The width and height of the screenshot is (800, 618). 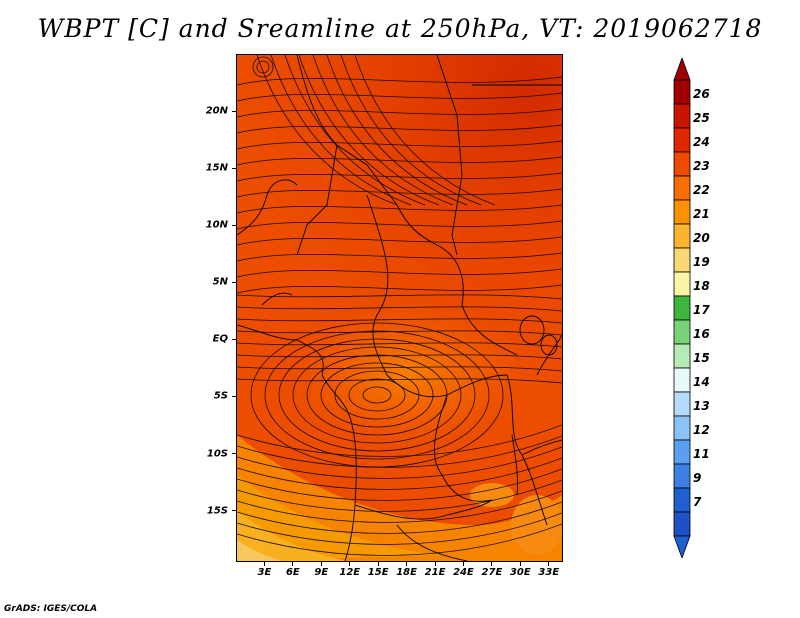 What do you see at coordinates (682, 546) in the screenshot?
I see `colorbar-bottom-arrow` at bounding box center [682, 546].